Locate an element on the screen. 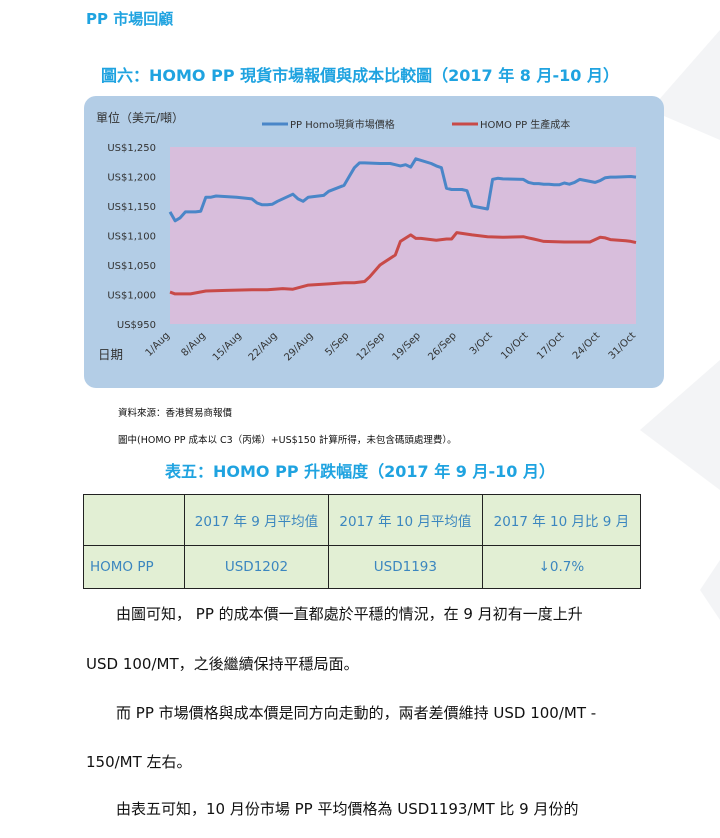 Image resolution: width=720 pixels, height=838 pixels. table-cell: HOMO PP is located at coordinates (134, 567).